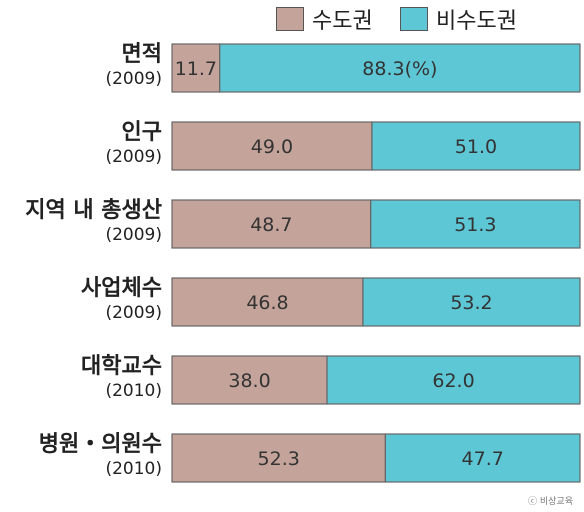 The height and width of the screenshot is (512, 584). Describe the element at coordinates (121, 288) in the screenshot. I see `category-name-3: 사업체수` at that location.